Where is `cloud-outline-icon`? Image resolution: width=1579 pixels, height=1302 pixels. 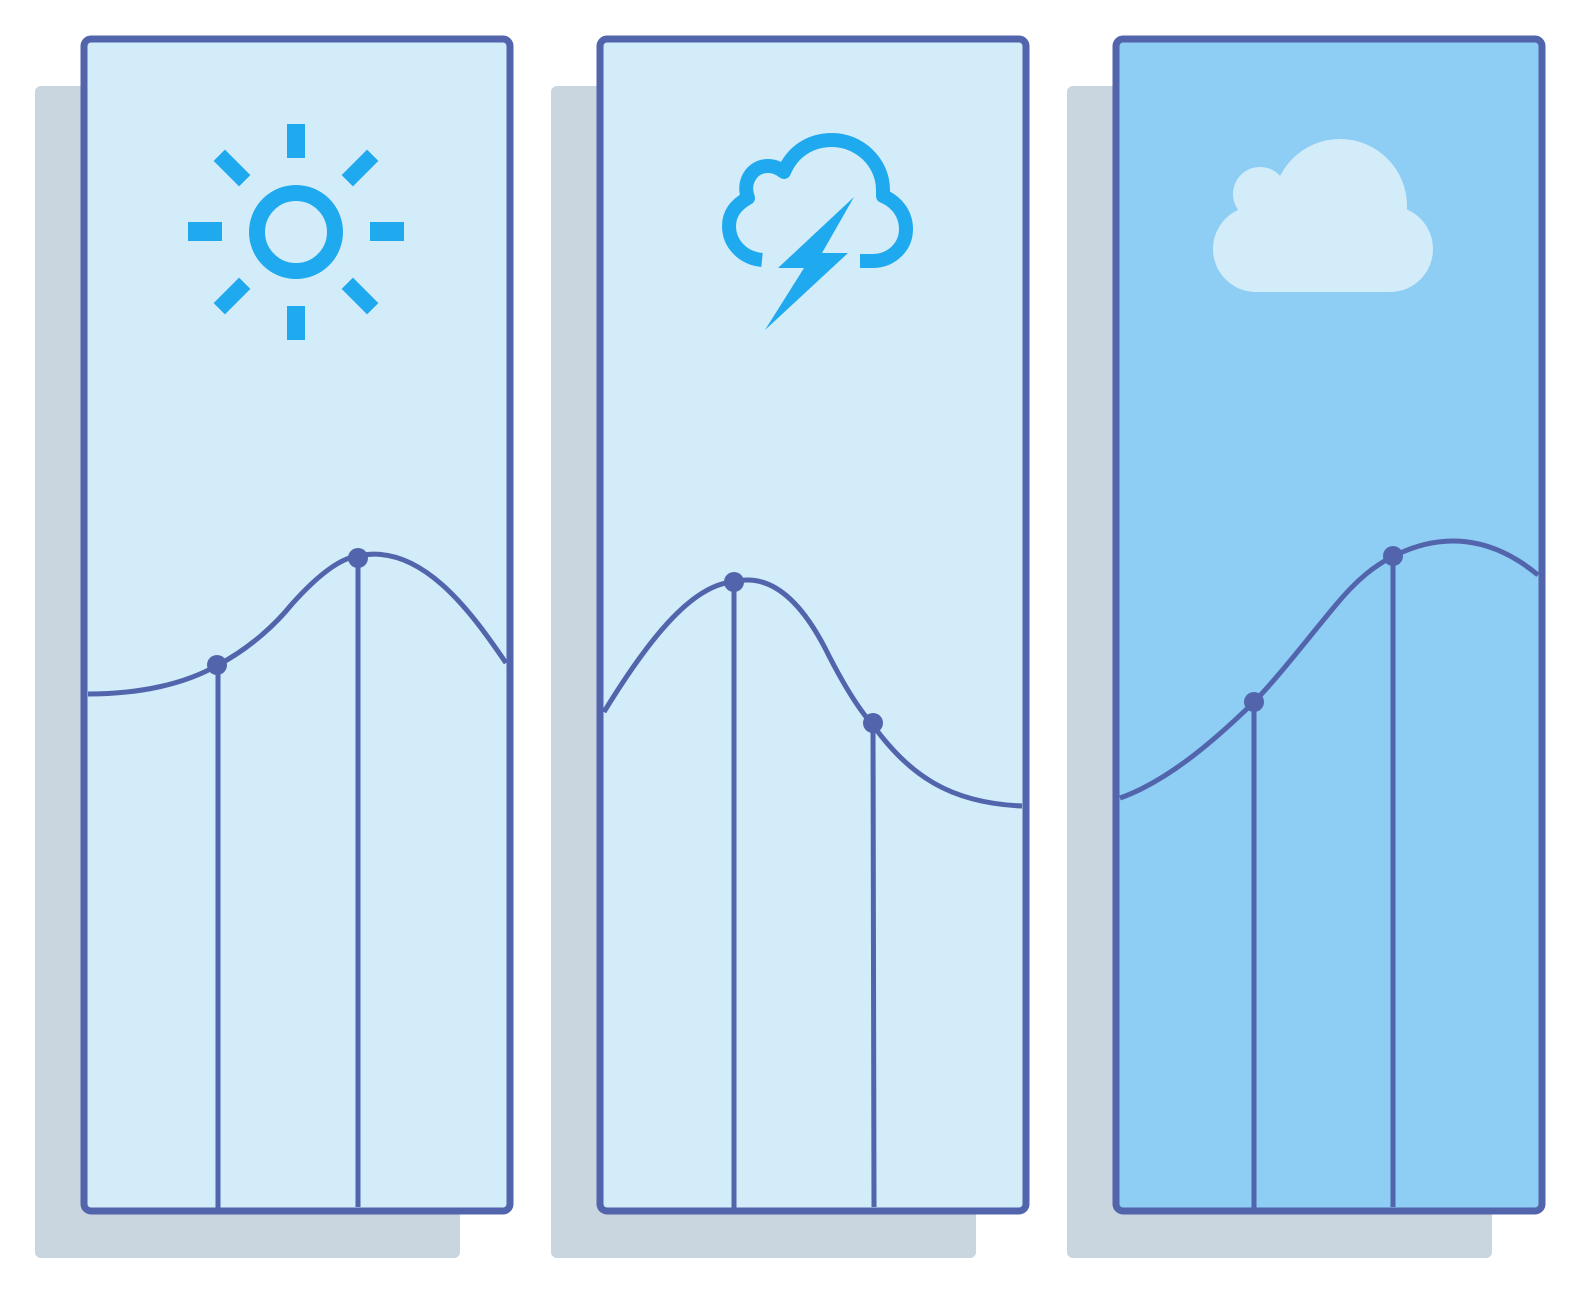
cloud-outline-icon is located at coordinates (817, 200).